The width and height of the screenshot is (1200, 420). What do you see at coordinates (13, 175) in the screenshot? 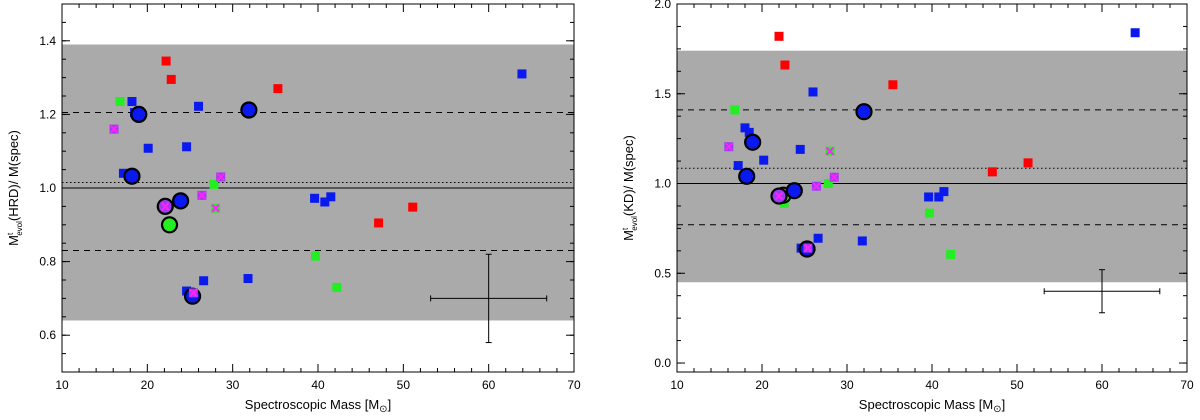
I see `y-axis-title-main: (HRD)/ M(spec)` at bounding box center [13, 175].